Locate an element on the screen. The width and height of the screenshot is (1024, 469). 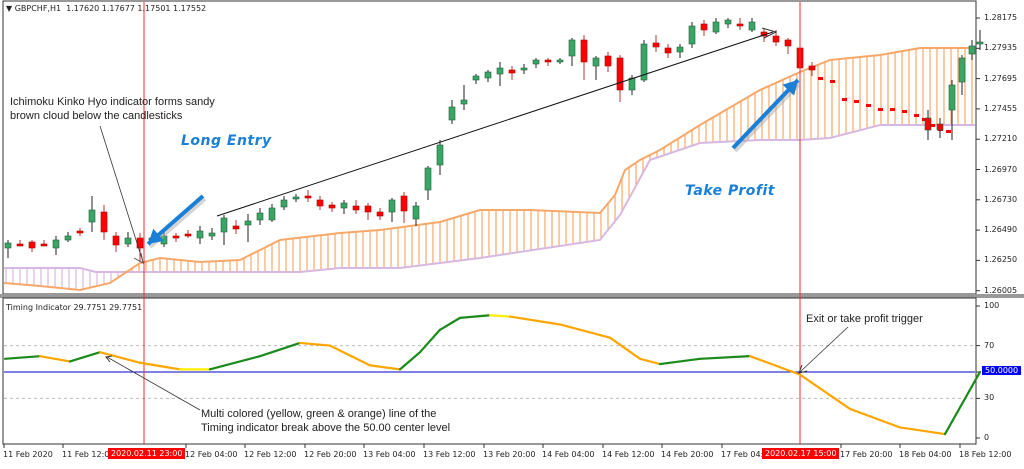
time-tick-label: 17 Feb 04:00 is located at coordinates (747, 454).